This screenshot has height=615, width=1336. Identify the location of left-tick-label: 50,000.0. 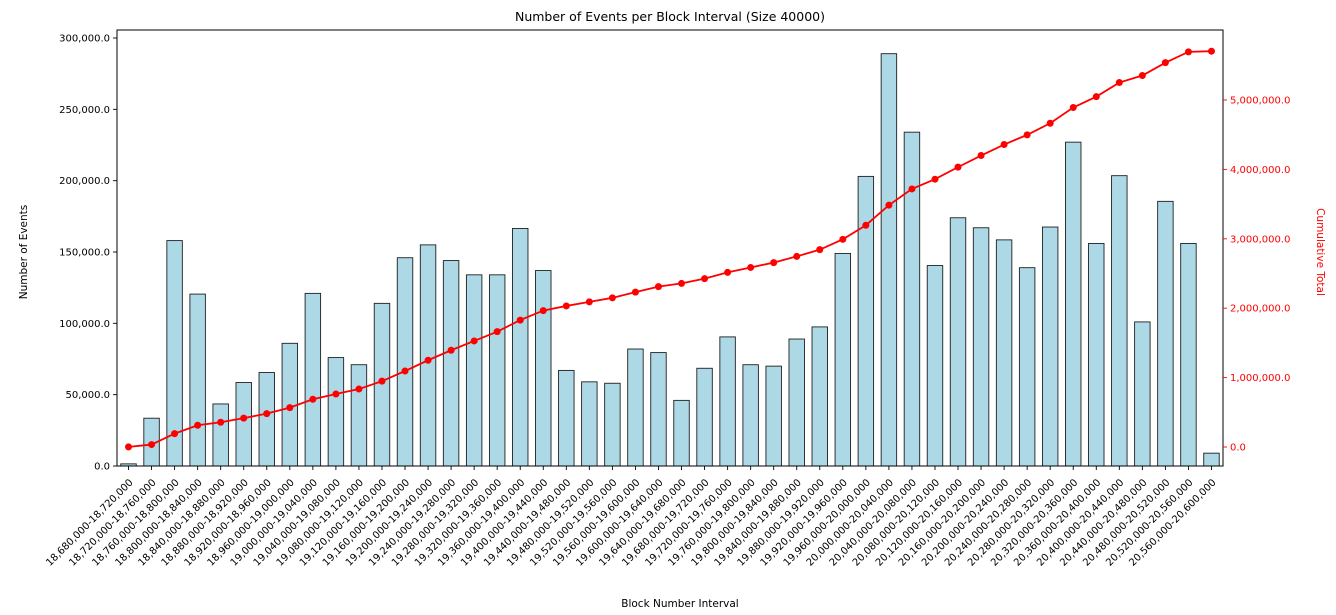
(87, 395).